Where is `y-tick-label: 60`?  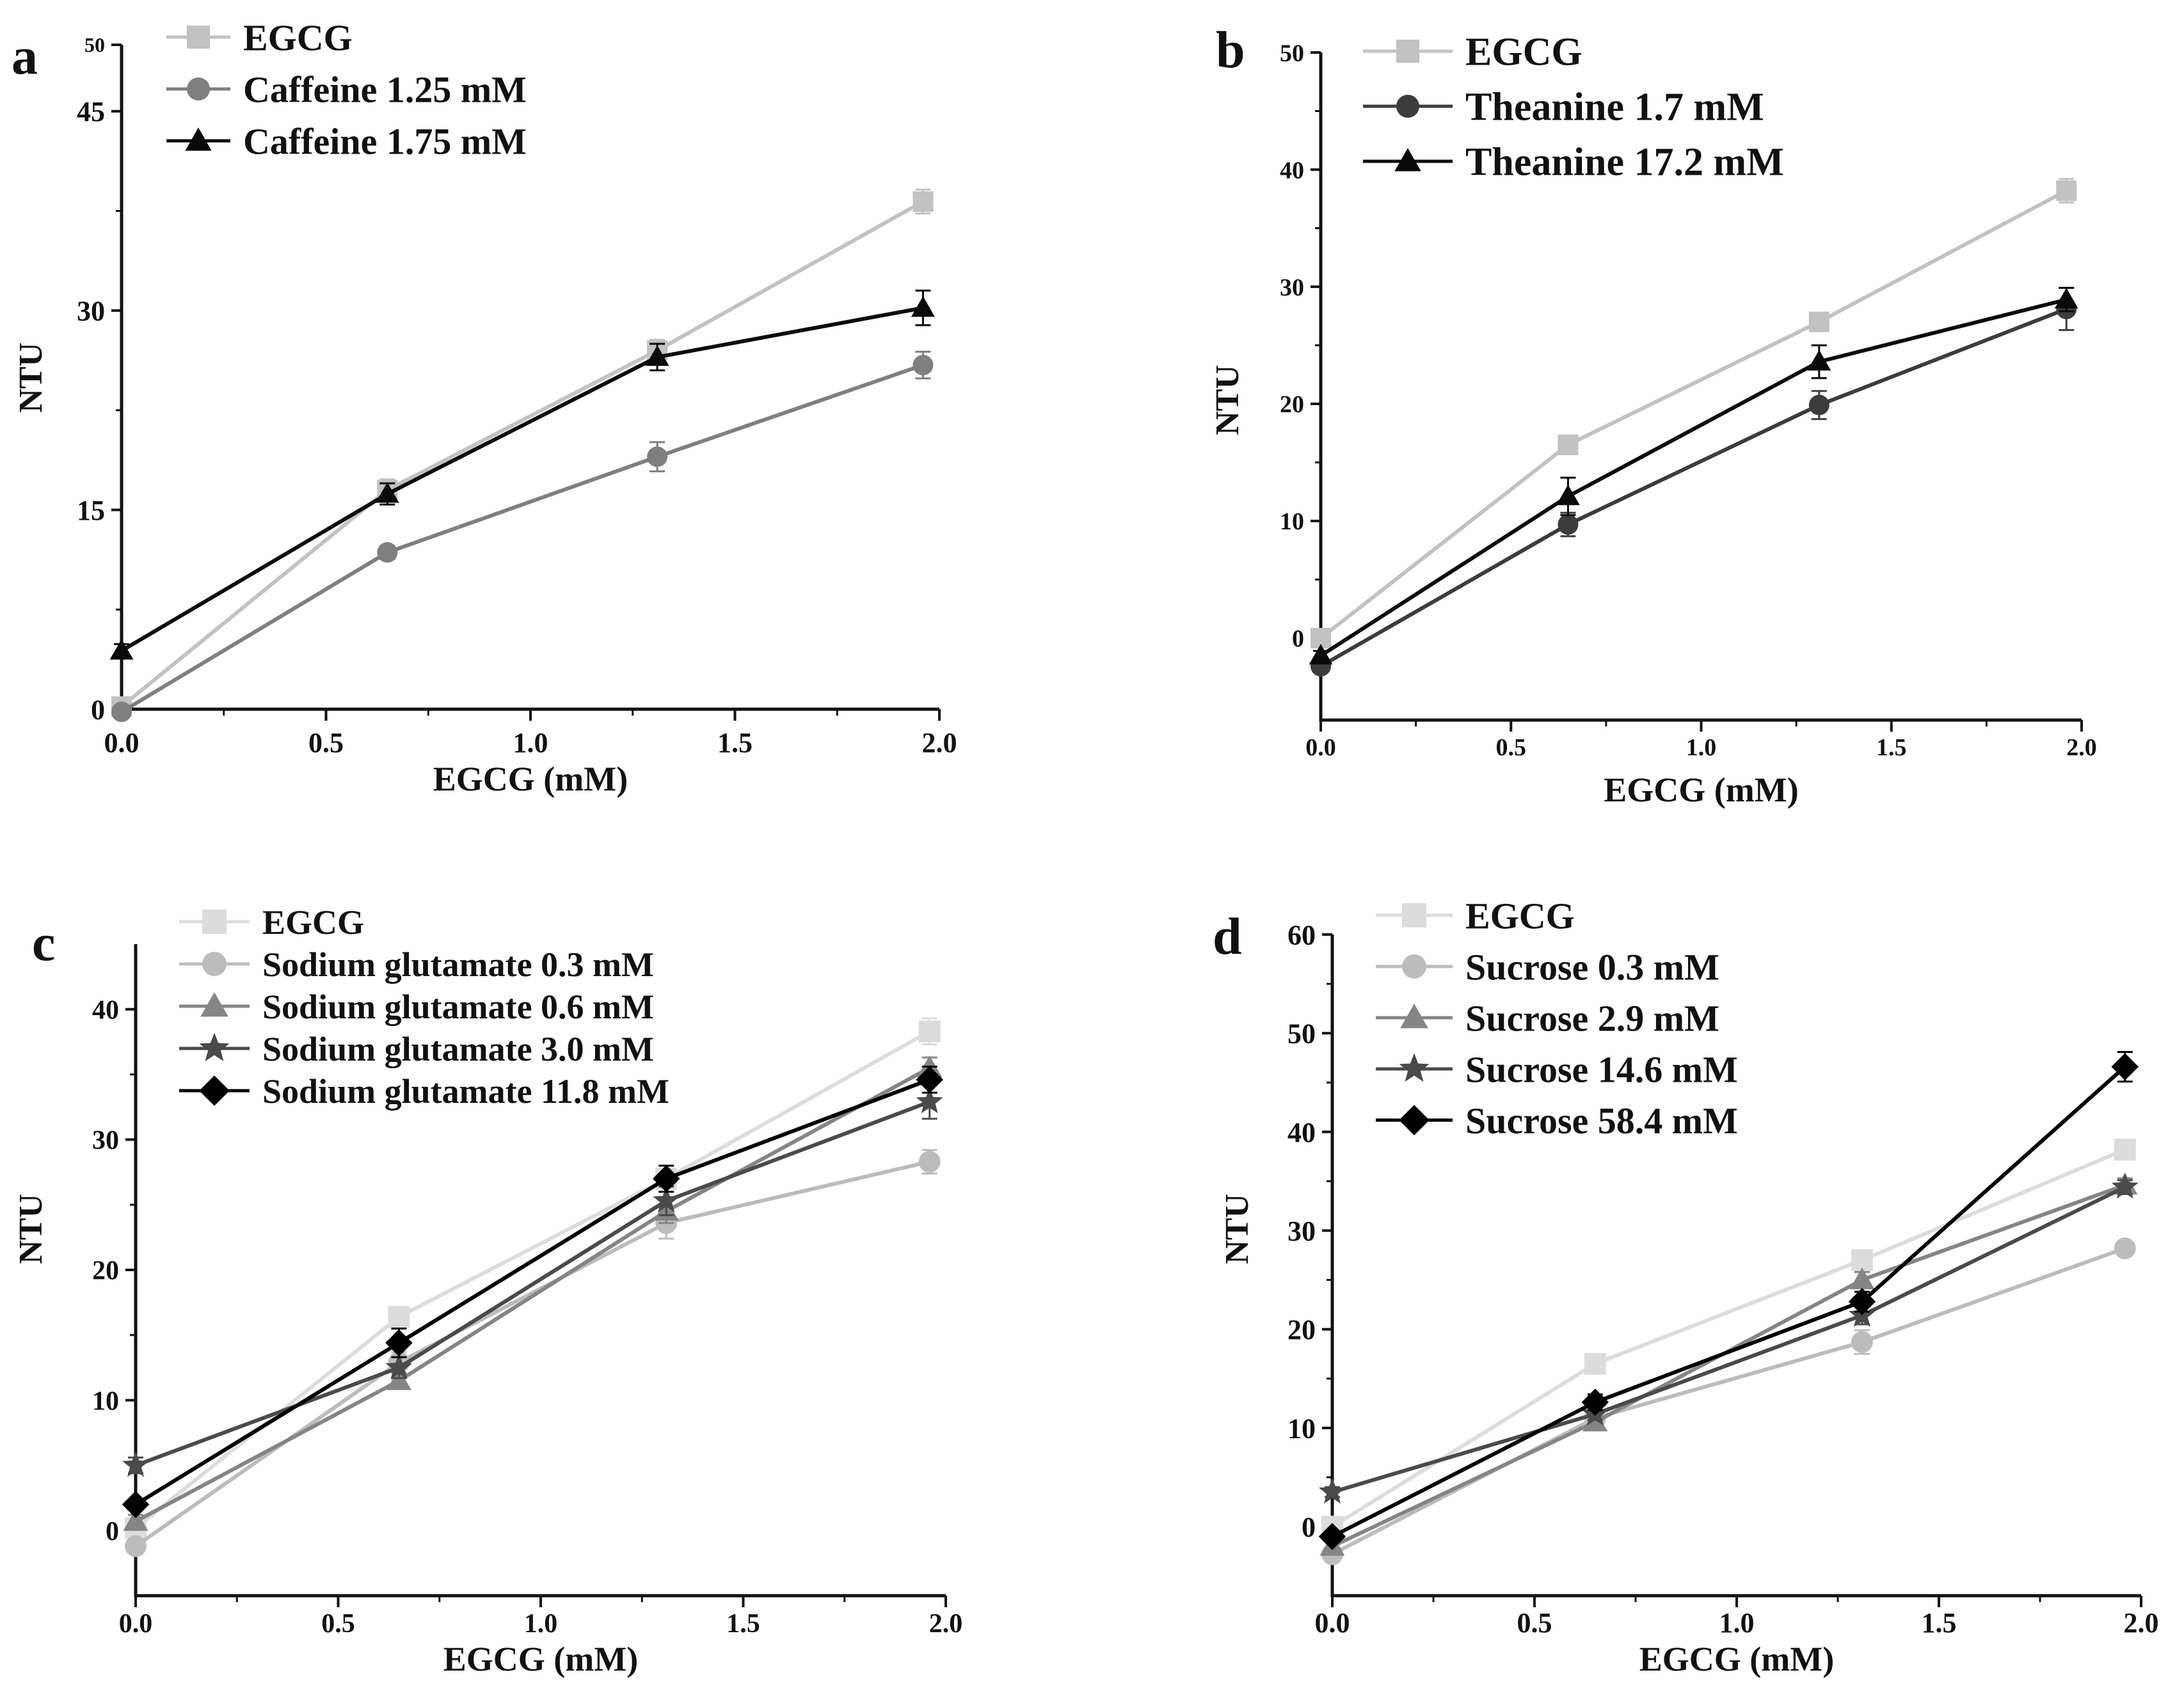 y-tick-label: 60 is located at coordinates (1301, 935).